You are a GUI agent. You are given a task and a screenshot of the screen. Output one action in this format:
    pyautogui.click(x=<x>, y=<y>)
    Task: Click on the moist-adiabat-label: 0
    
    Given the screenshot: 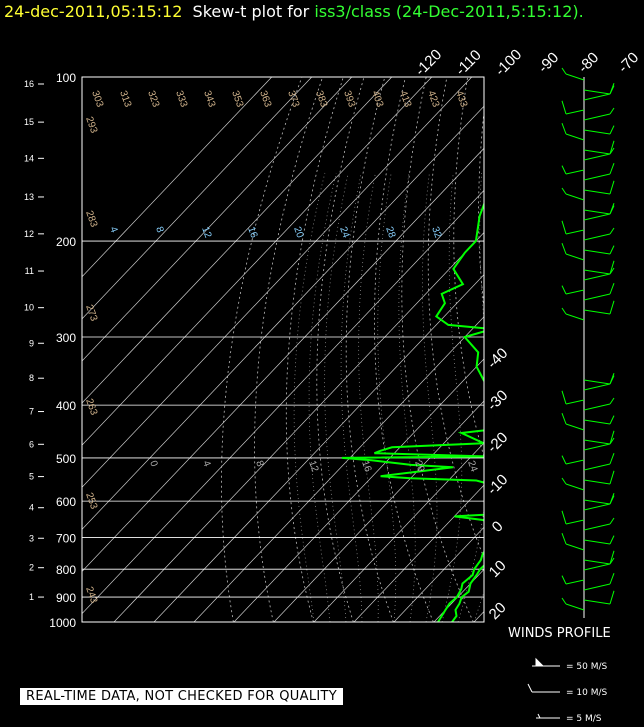 What is the action you would take?
    pyautogui.click(x=153, y=463)
    